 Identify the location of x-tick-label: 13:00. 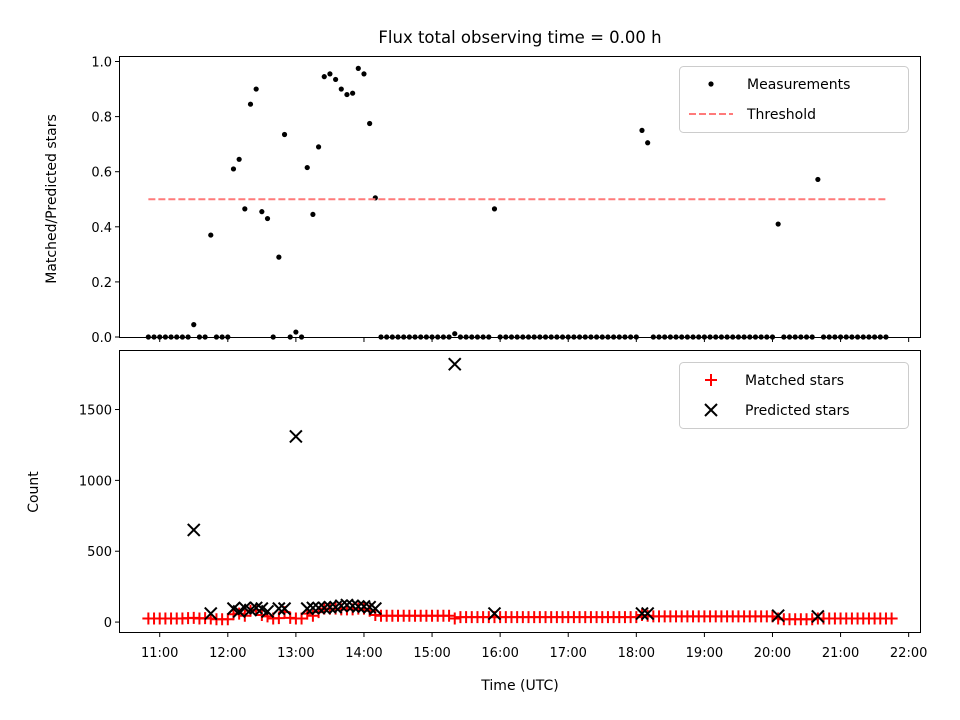
(295, 653).